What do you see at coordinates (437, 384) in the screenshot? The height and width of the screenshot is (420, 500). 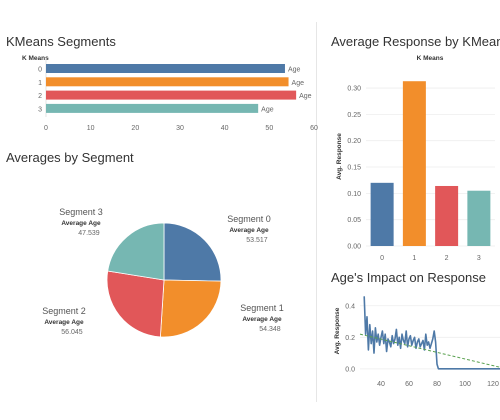 I see `x-tick-label: 80` at bounding box center [437, 384].